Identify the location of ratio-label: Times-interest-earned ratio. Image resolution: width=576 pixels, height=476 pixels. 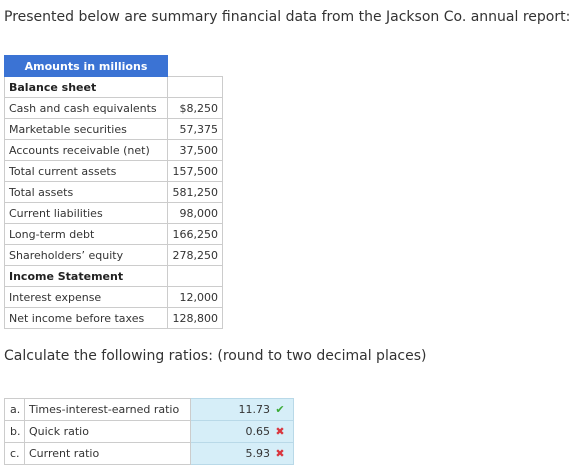
(107, 409).